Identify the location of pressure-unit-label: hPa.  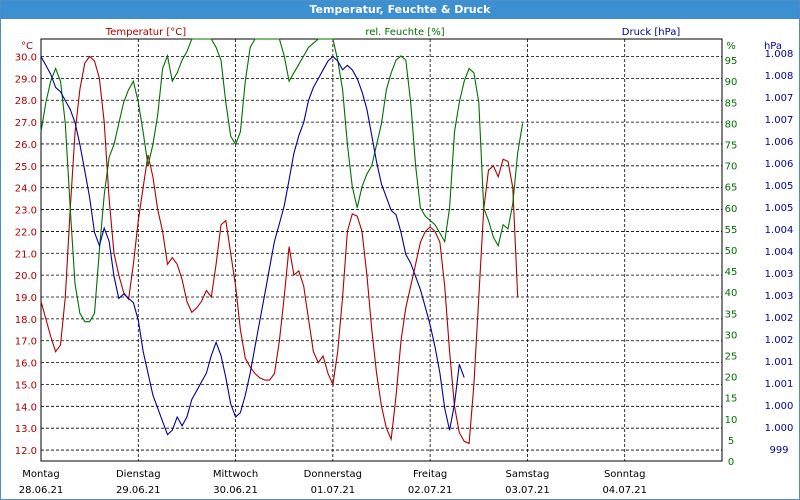
(773, 46).